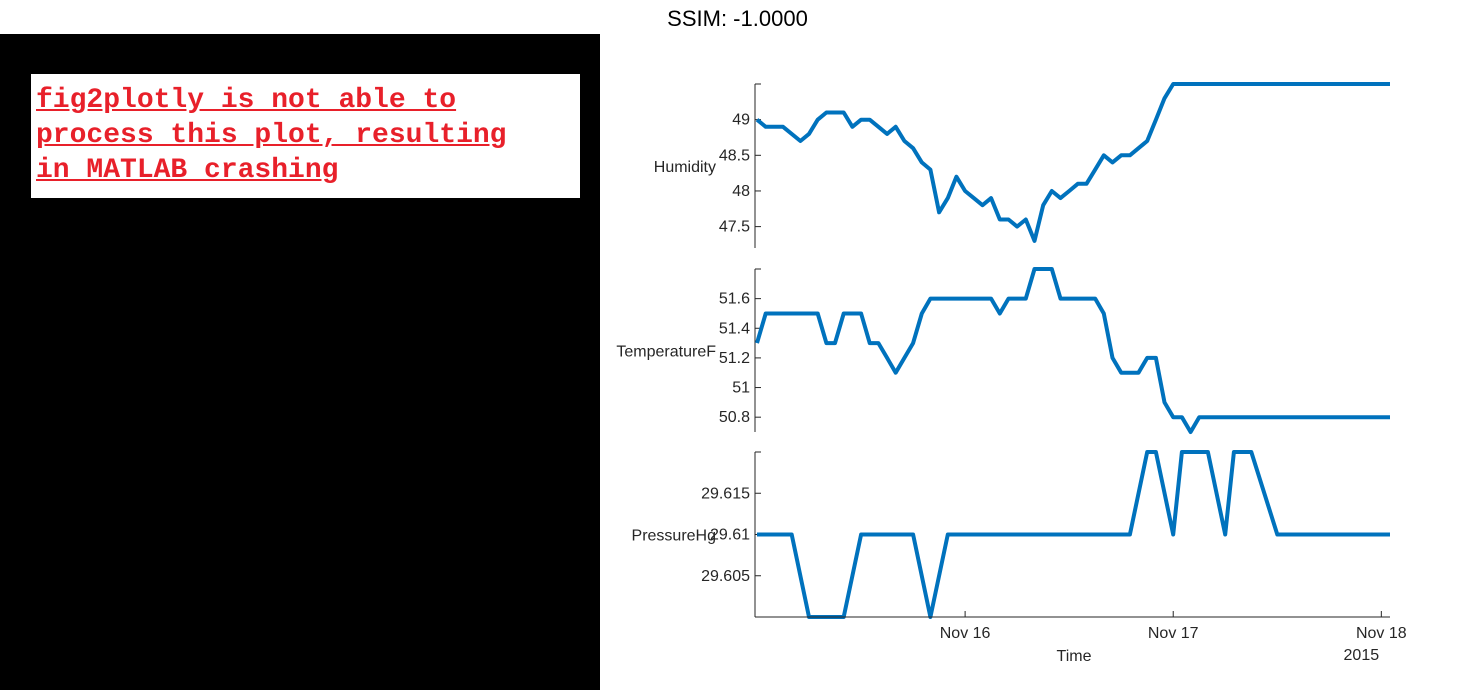 This screenshot has height=690, width=1475. I want to click on y-tick-label: 50.8, so click(734, 417).